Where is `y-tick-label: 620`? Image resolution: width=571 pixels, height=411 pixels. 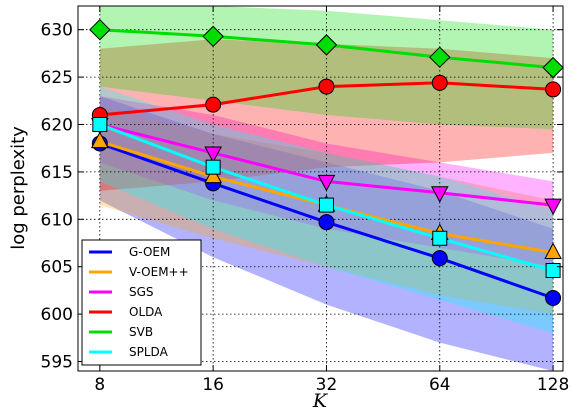
y-tick-label: 620 is located at coordinates (57, 126).